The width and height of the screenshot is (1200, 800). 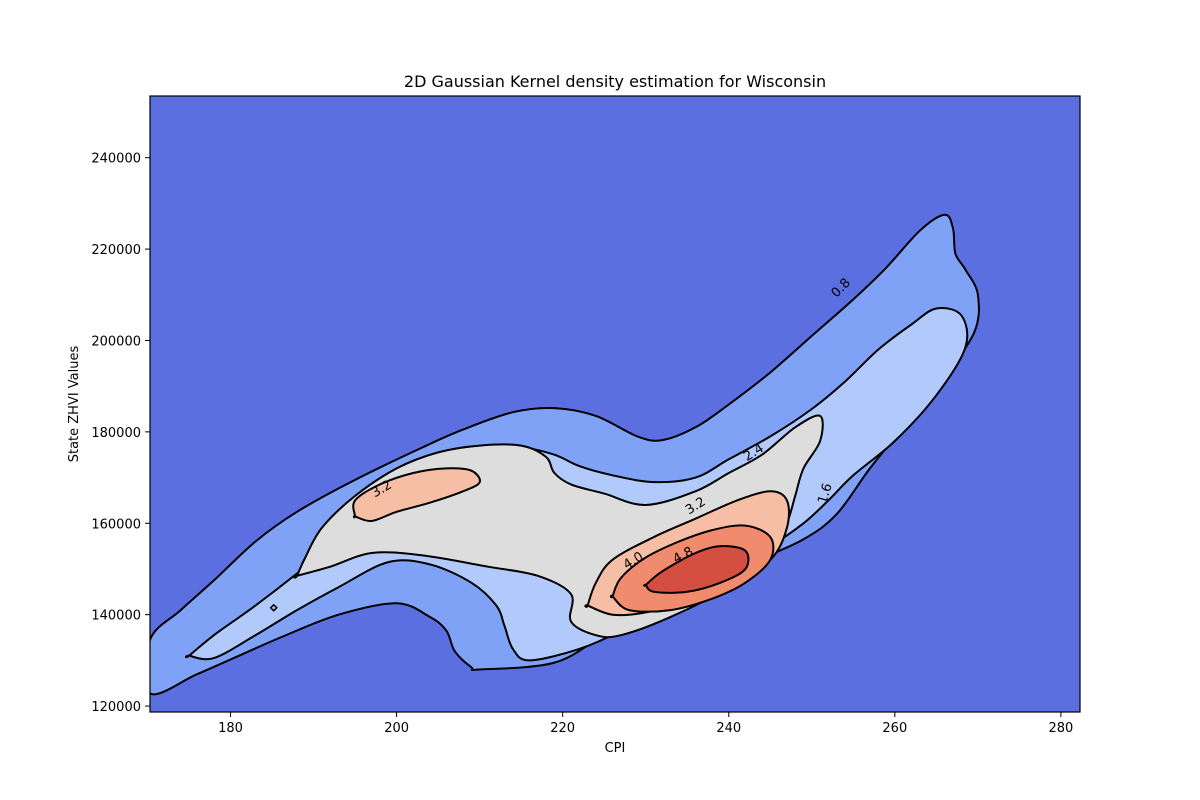 I want to click on contour-label: 1.6, so click(x=825, y=494).